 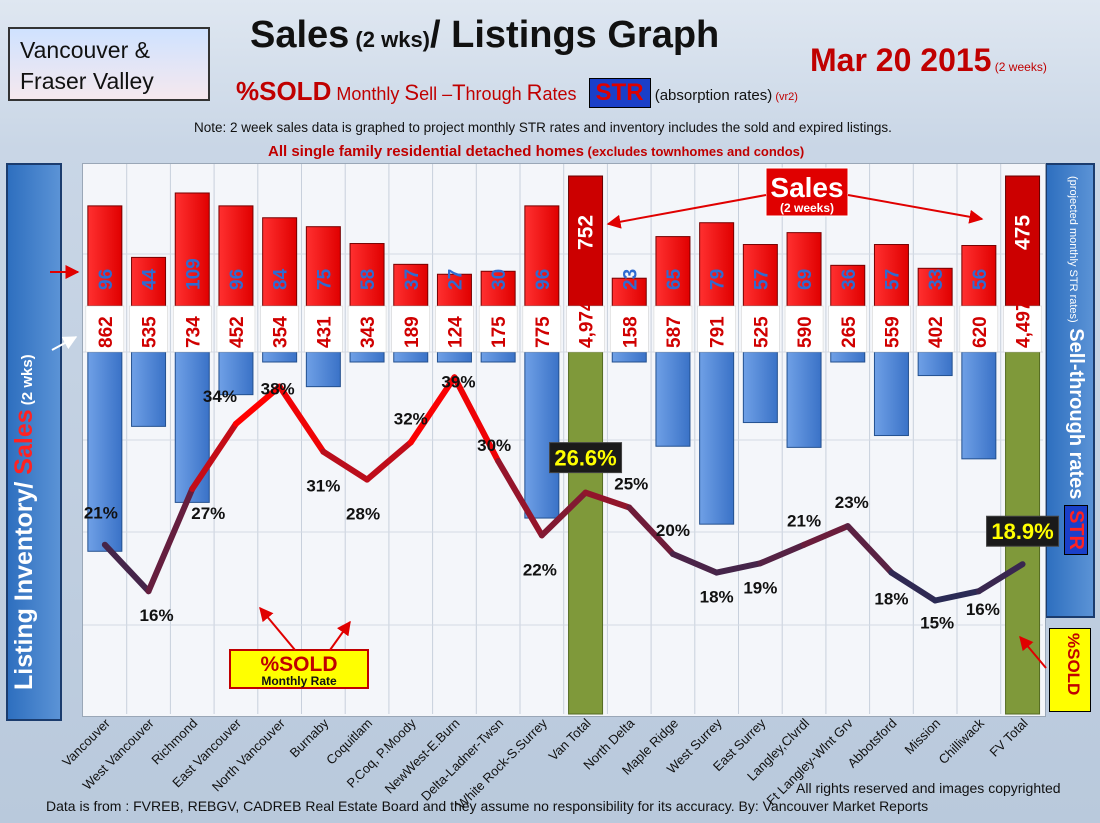 I want to click on pct-label: 15%, so click(x=937, y=623).